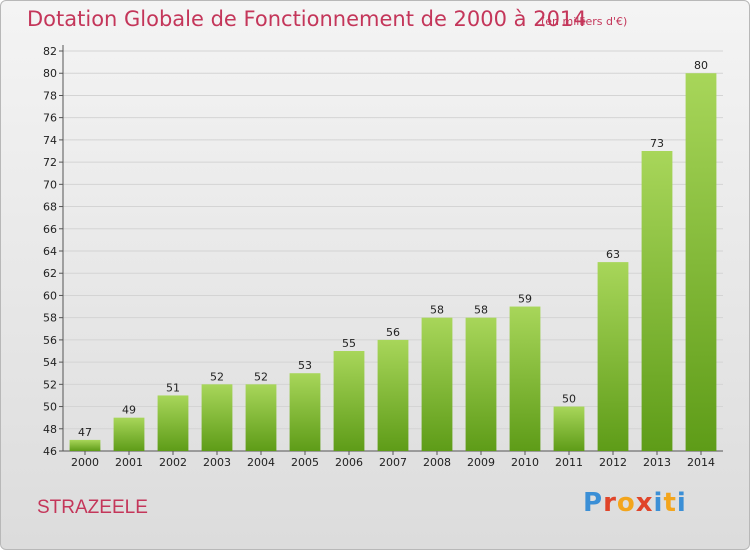  I want to click on y-tick-label: 48, so click(50, 429).